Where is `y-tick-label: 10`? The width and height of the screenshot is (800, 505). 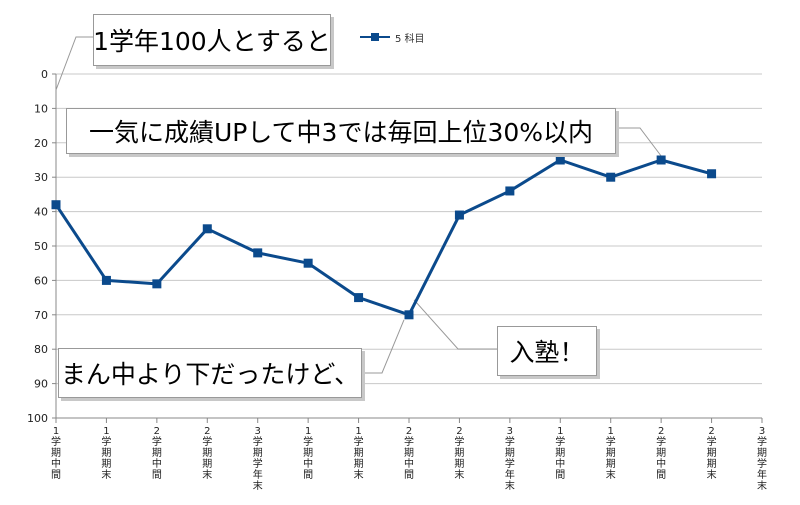 y-tick-label: 10 is located at coordinates (41, 108).